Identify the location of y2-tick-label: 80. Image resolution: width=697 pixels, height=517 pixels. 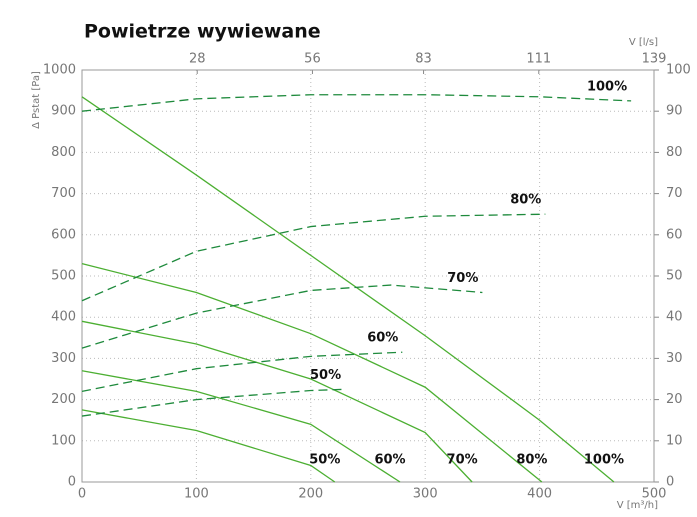
(674, 152).